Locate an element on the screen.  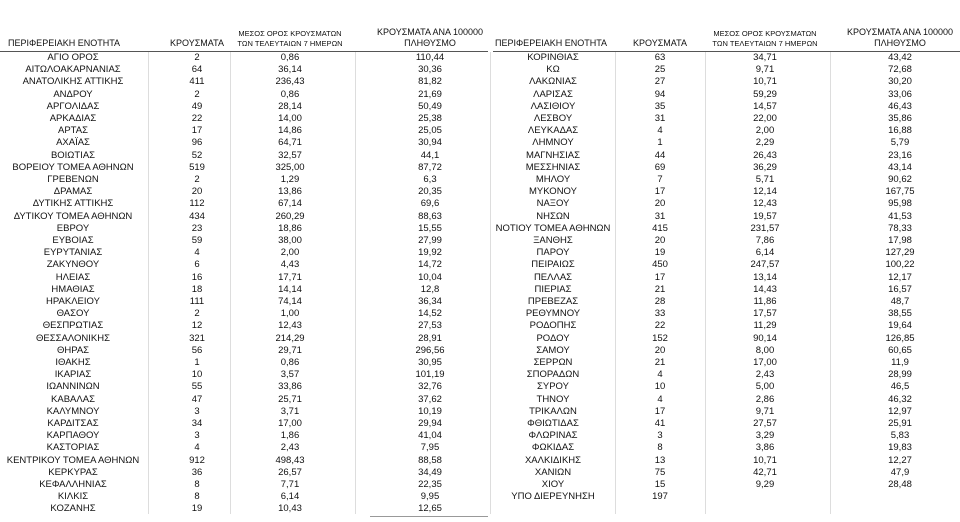
table-cell: 90,14 is located at coordinates (765, 338).